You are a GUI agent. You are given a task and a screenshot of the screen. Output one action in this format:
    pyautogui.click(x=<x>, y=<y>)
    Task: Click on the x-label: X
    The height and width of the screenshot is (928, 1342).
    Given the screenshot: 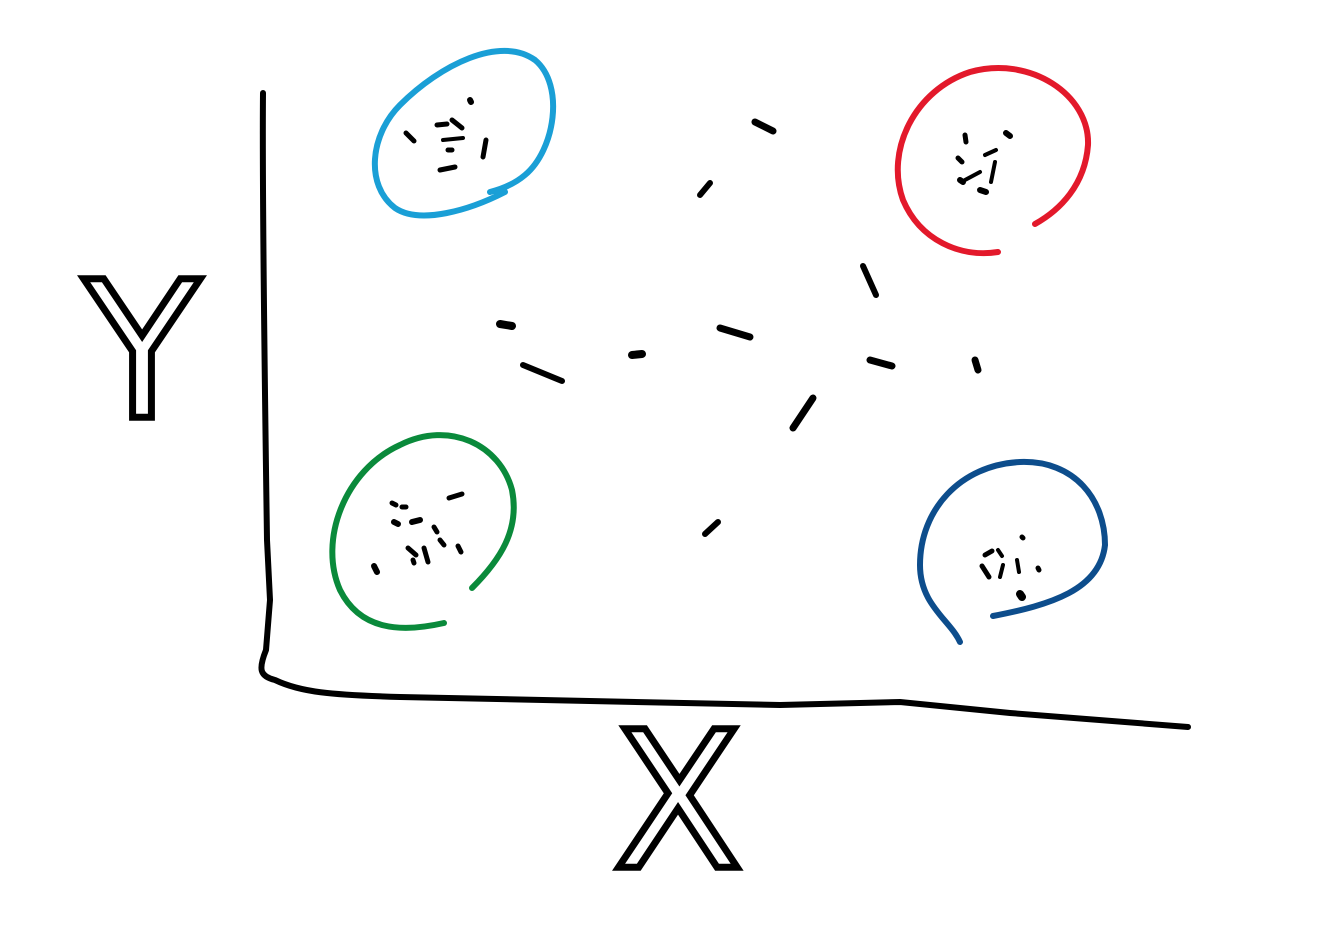 What is the action you would take?
    pyautogui.click(x=678, y=801)
    